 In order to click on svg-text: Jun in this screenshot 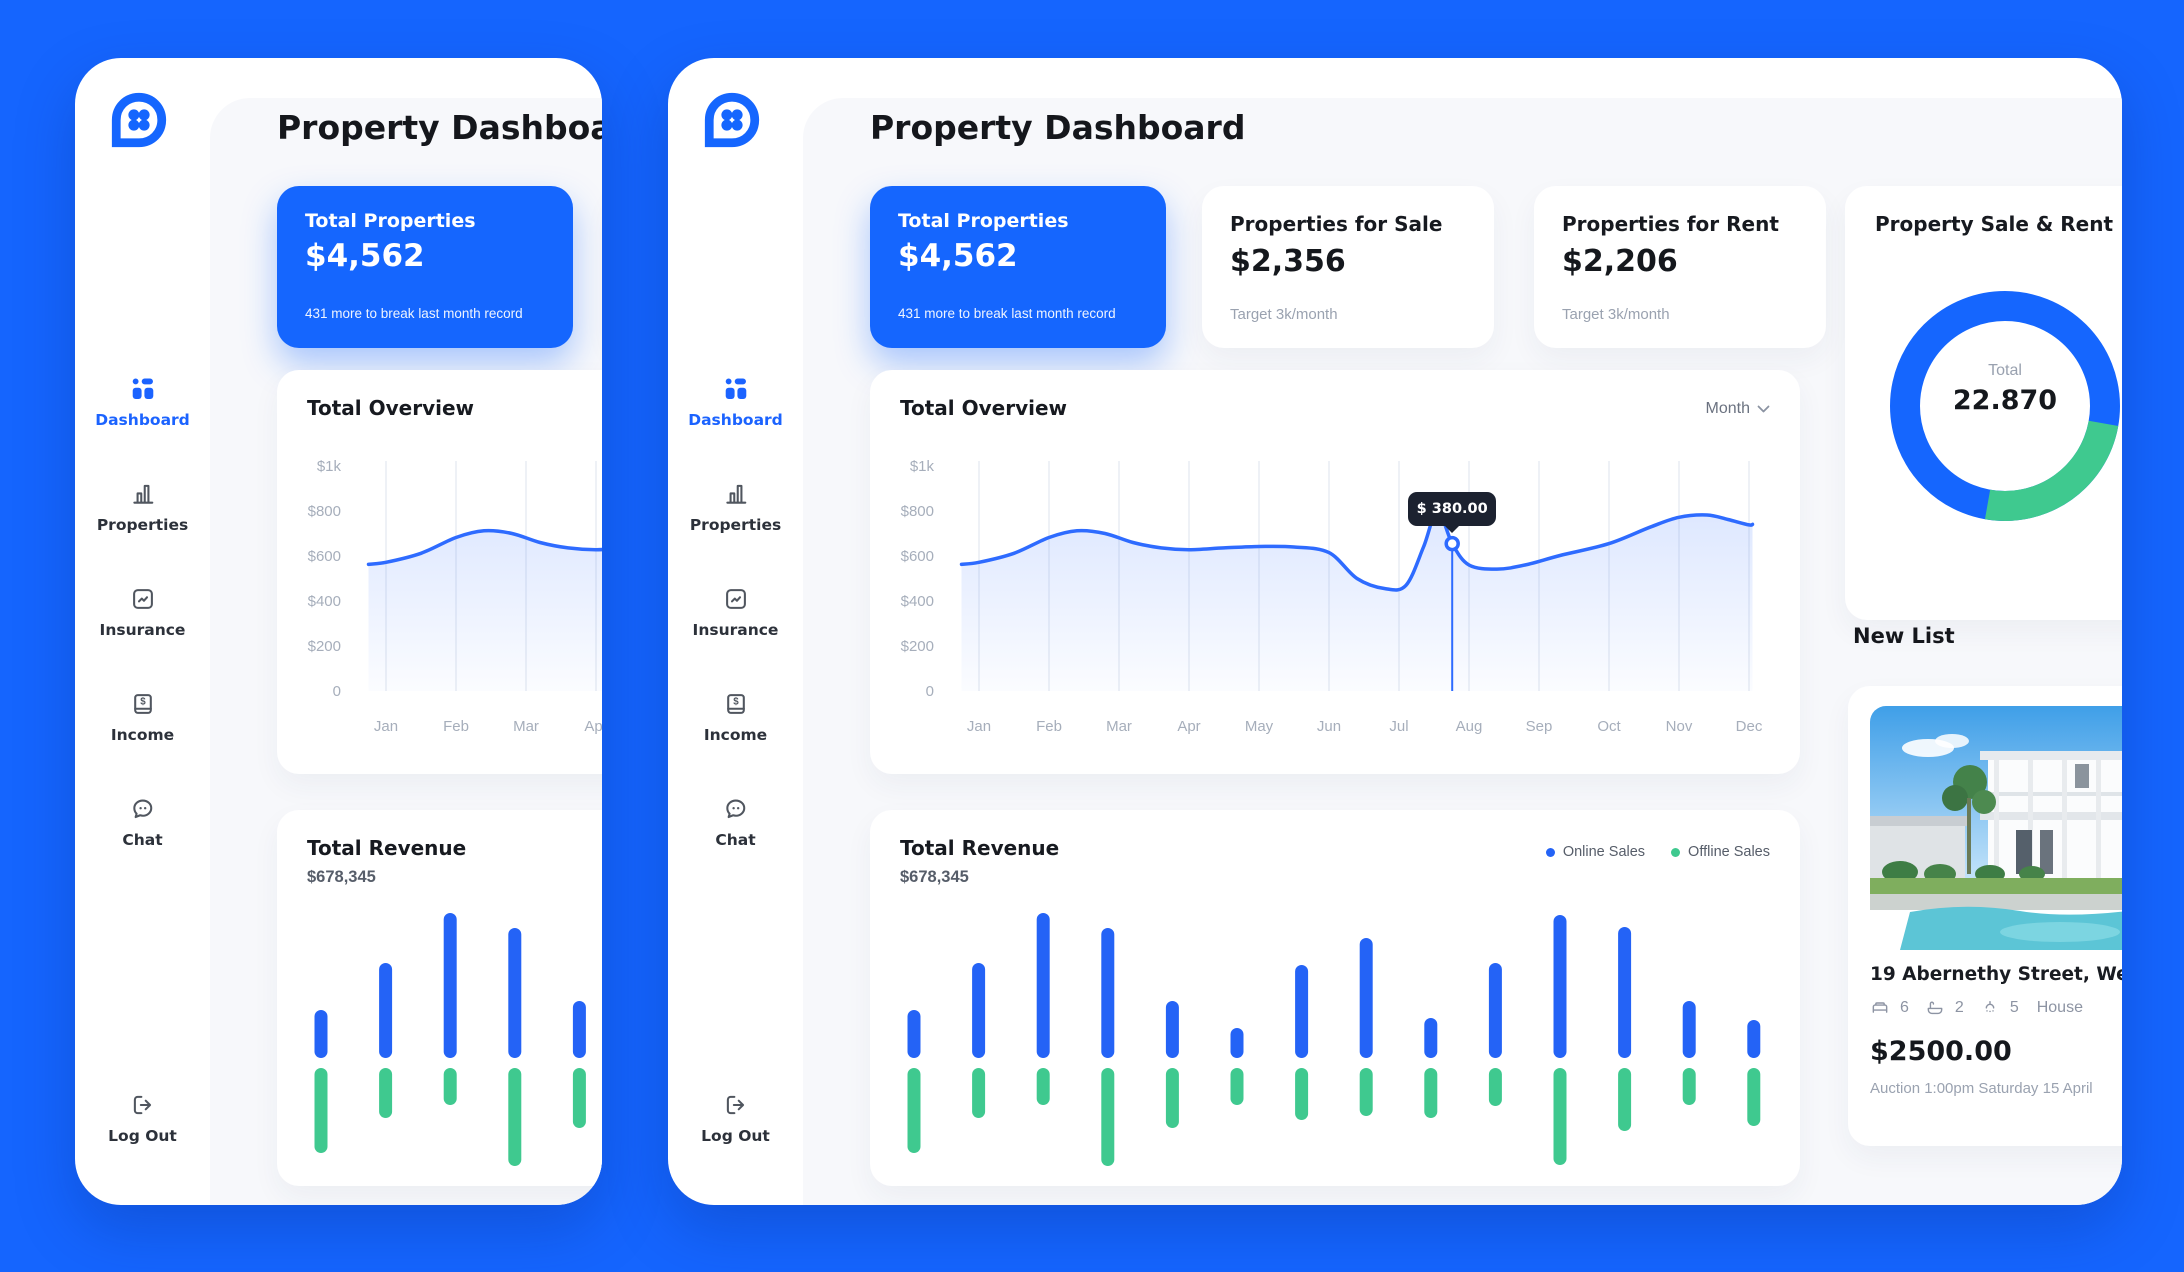, I will do `click(1329, 726)`.